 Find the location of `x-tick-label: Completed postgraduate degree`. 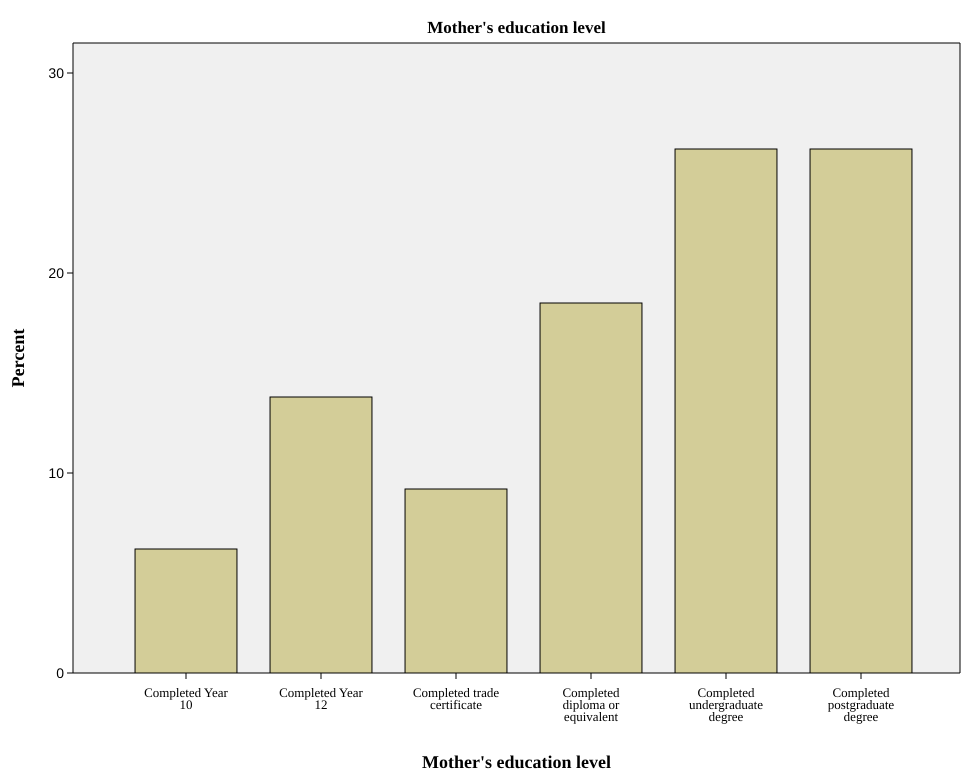

x-tick-label: Completed postgraduate degree is located at coordinates (861, 704).